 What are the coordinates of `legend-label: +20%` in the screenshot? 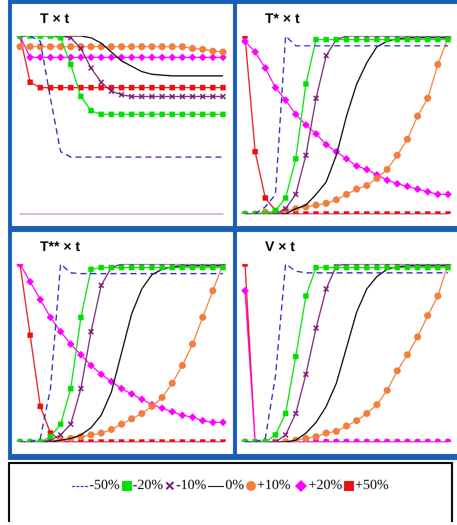 It's located at (325, 486).